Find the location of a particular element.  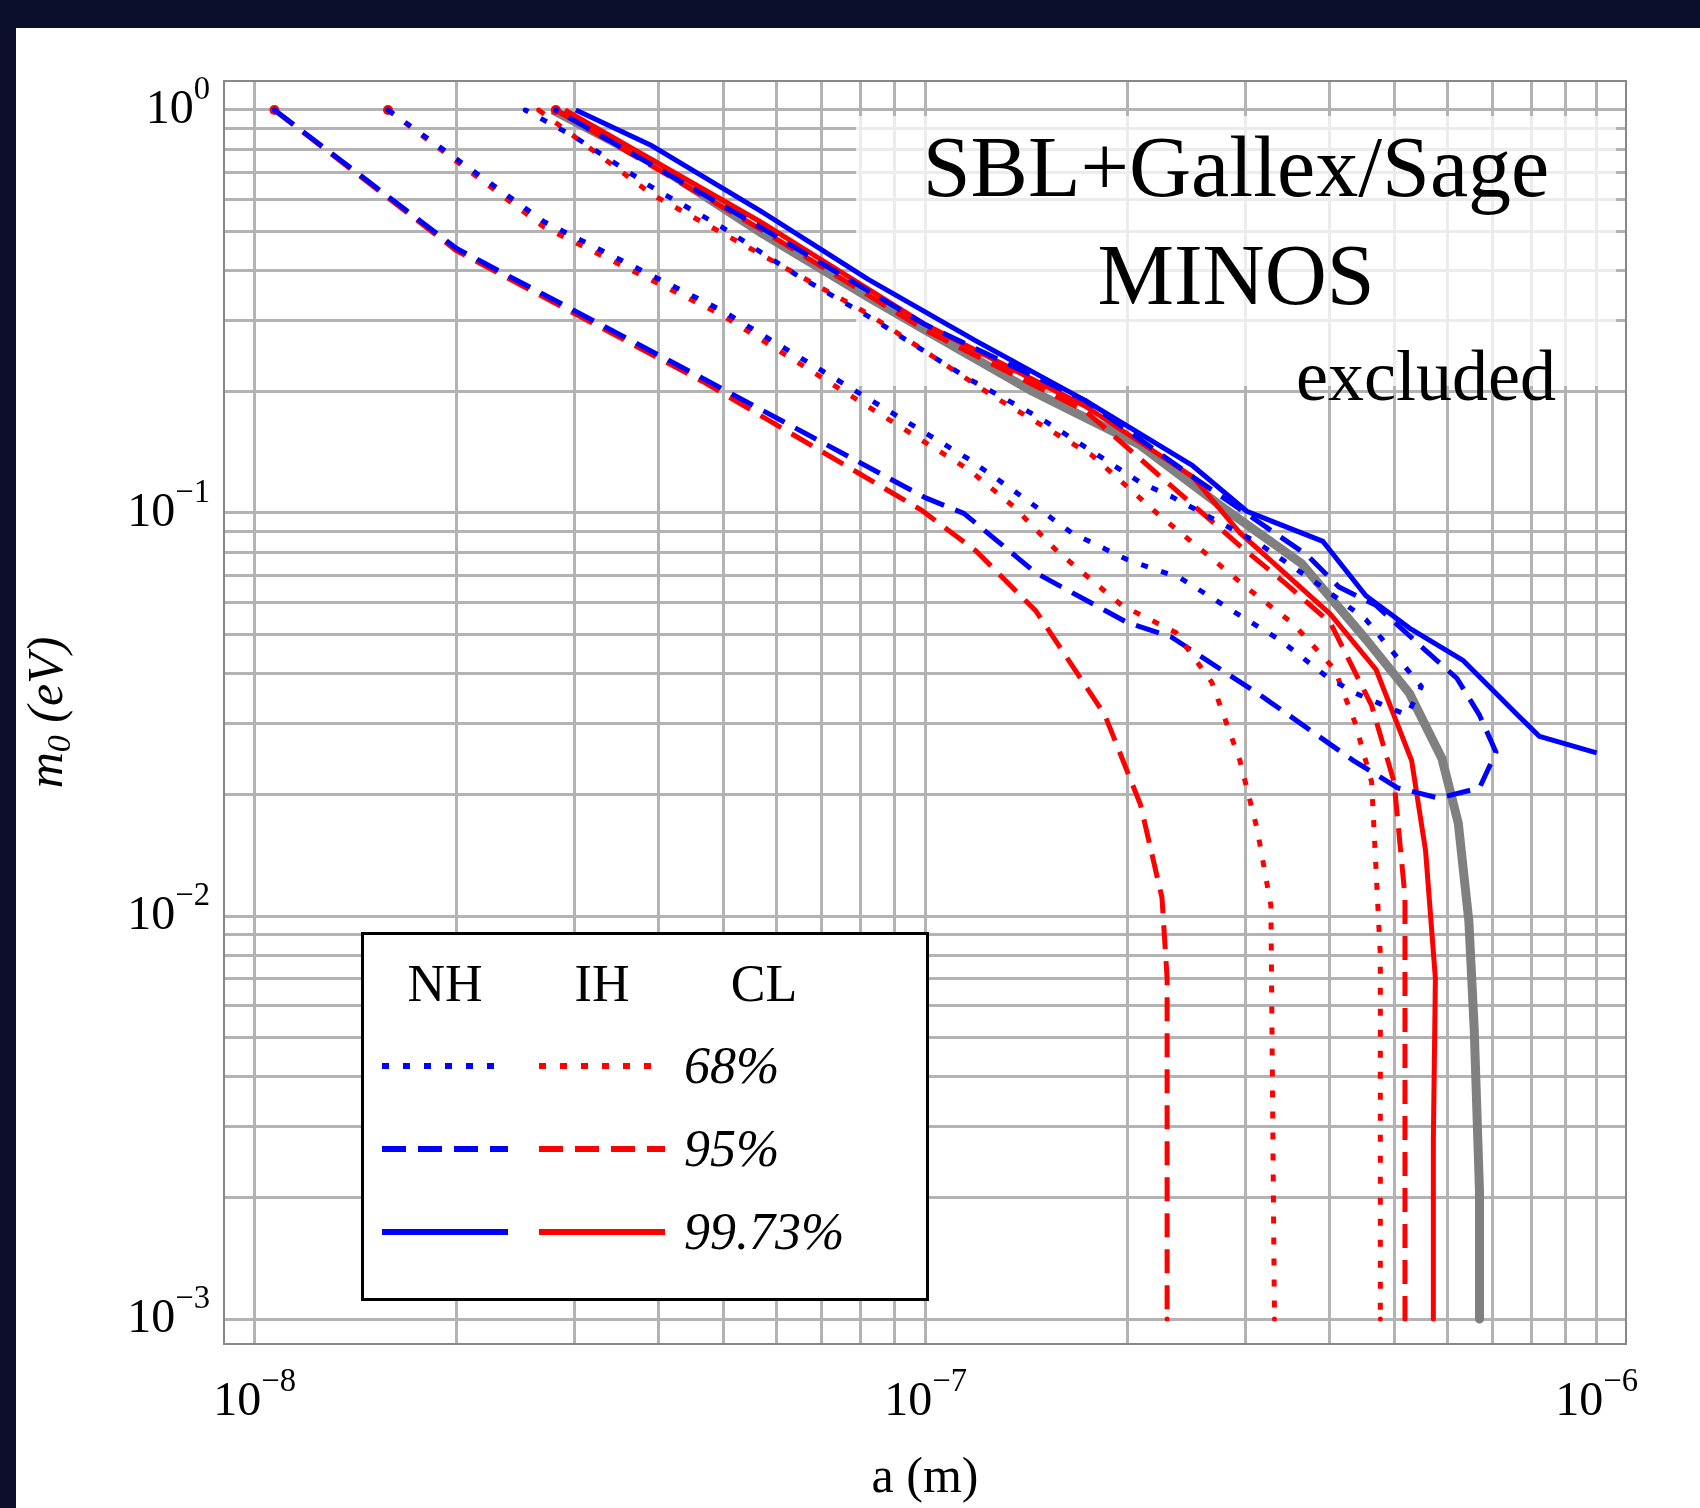

annotation: IH is located at coordinates (602, 983).